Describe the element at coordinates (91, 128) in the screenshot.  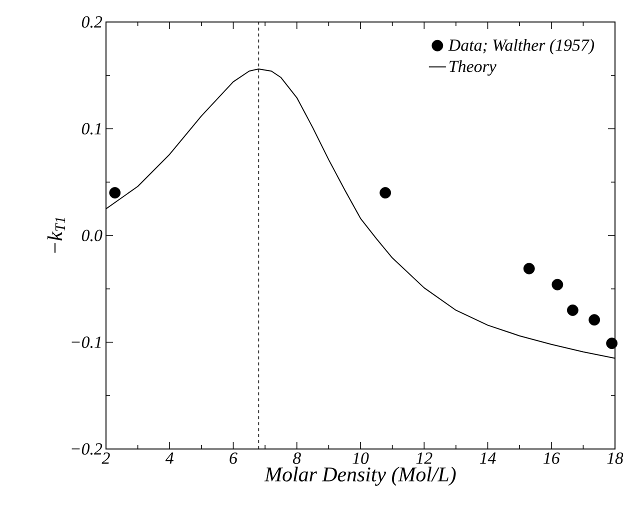
I see `y-tick-label: 0.1` at that location.